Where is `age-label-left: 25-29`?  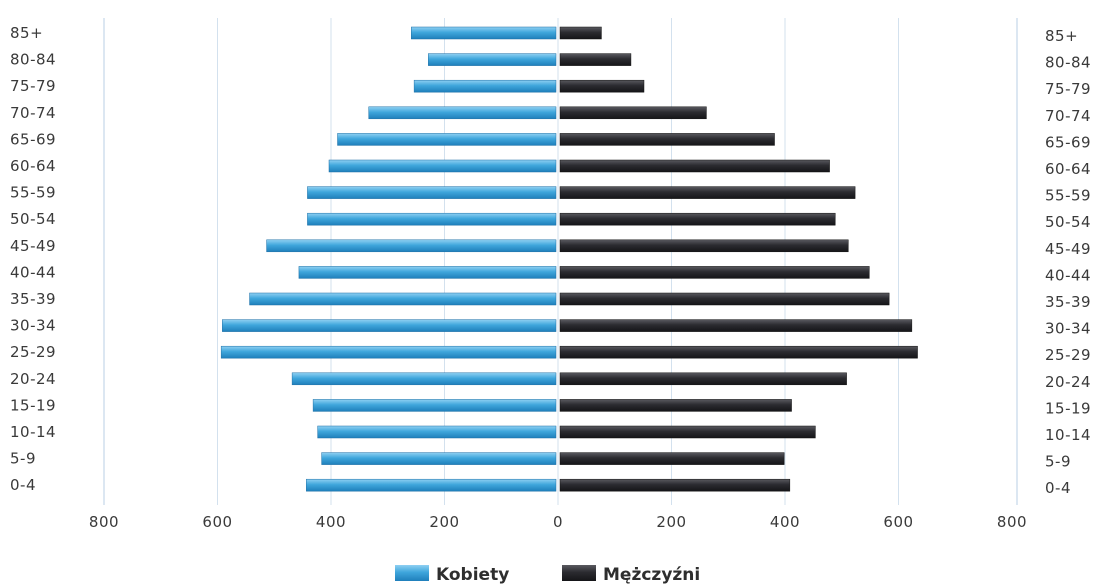
age-label-left: 25-29 is located at coordinates (33, 352).